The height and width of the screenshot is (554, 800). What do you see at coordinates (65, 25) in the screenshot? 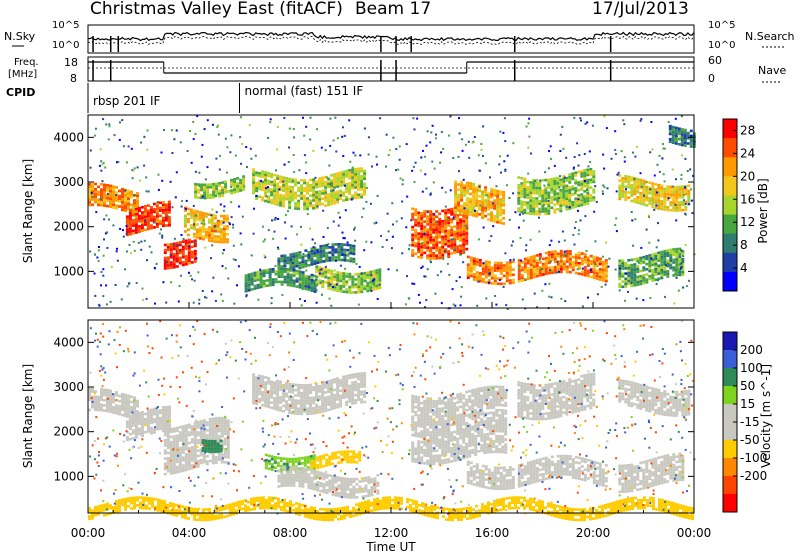
I see `noise-tick-high-left: 10^5` at bounding box center [65, 25].